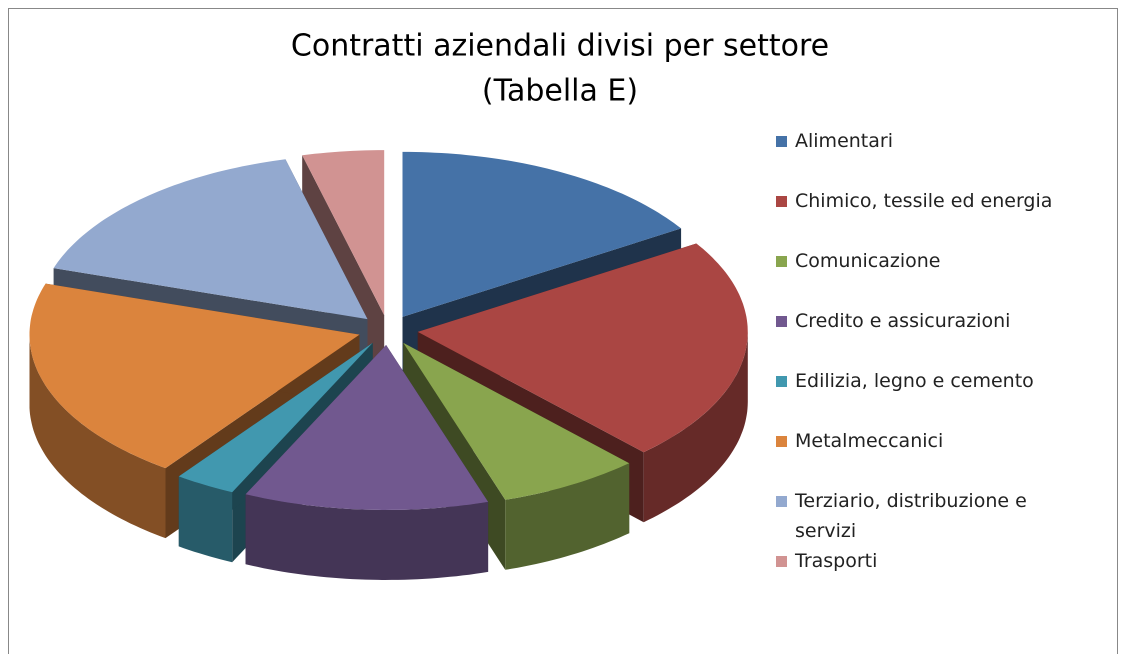  I want to click on legend-item: Edilizia, legno e cemento, so click(921, 396).